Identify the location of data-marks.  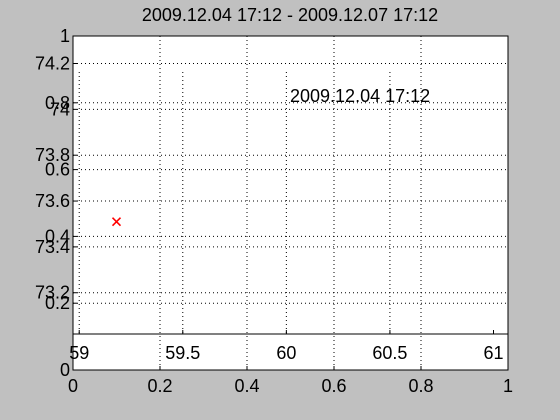
(116, 222).